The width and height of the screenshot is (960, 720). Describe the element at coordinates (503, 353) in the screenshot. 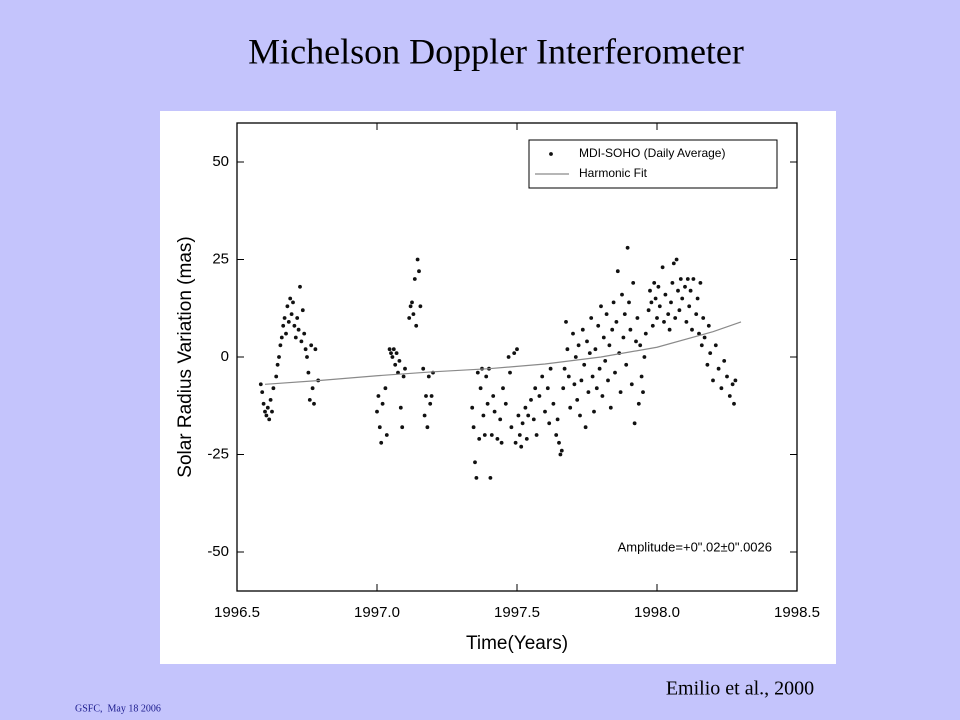

I see `fit-line` at that location.